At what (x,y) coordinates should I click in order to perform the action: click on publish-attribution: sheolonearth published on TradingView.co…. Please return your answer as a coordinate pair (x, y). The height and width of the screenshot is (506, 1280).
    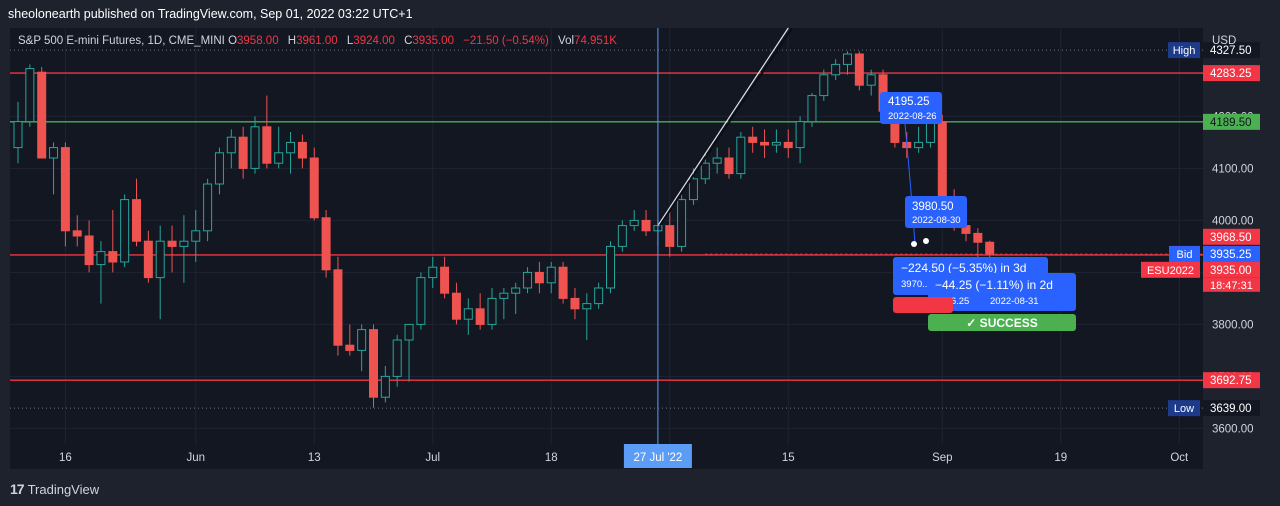
    Looking at the image, I should click on (210, 14).